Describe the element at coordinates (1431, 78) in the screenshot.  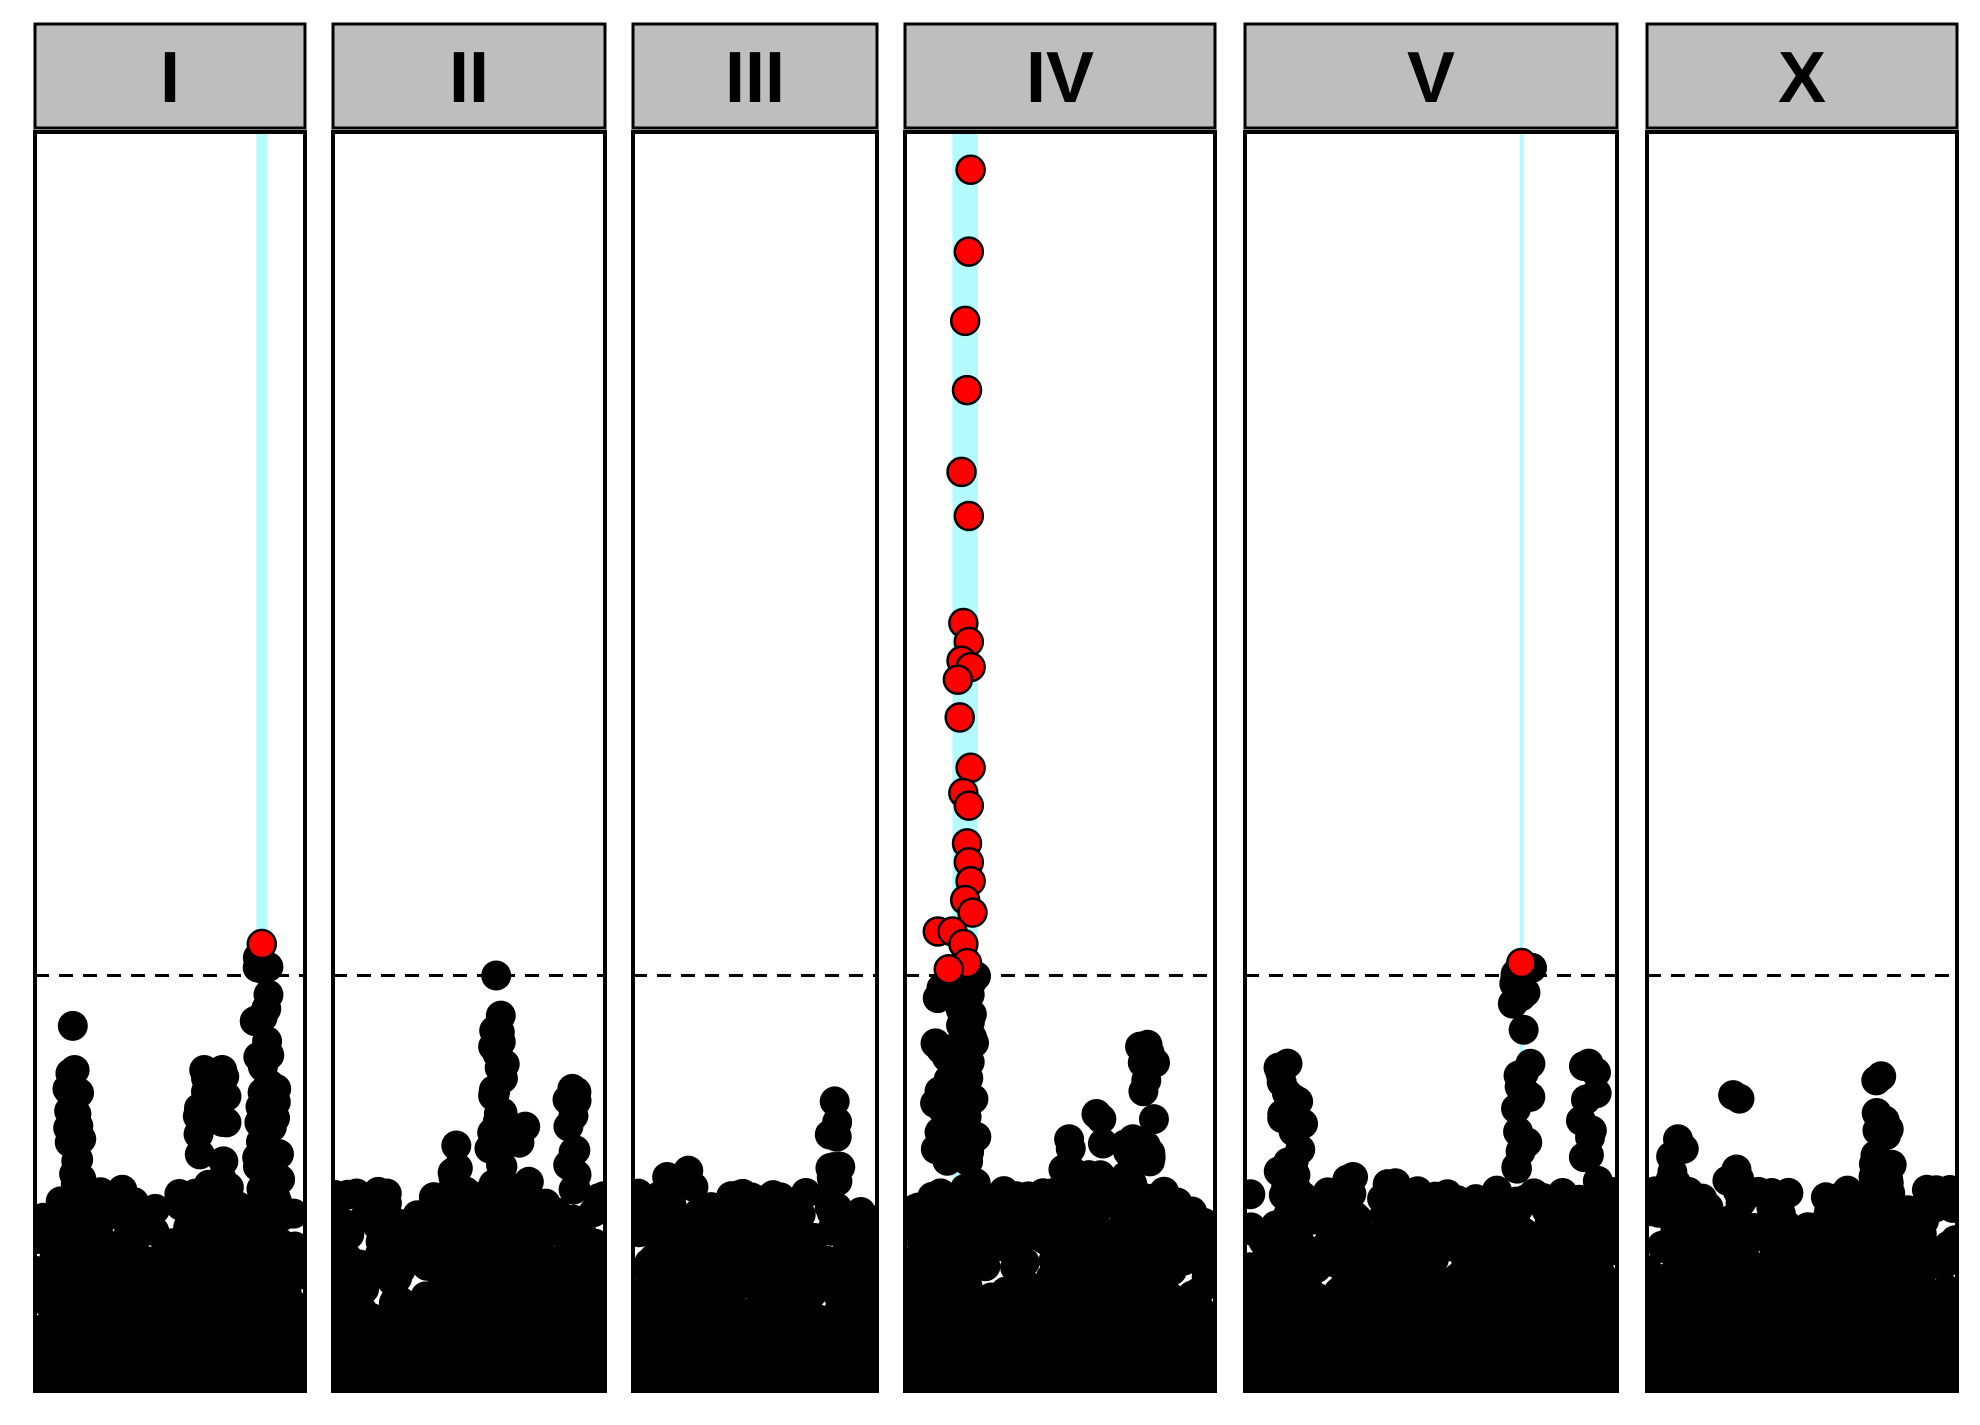
I see `strip-label-v: V` at that location.